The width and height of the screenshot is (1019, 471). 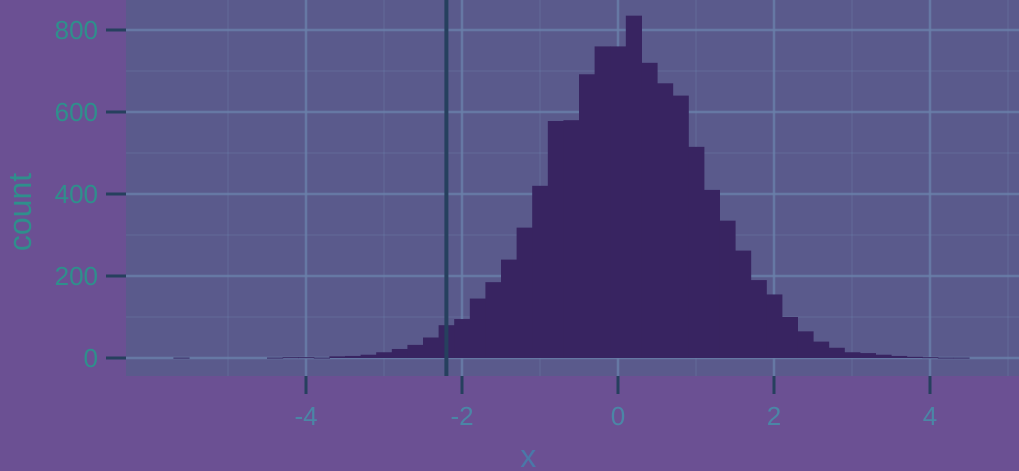 I want to click on x-axis: -4 -2 0 2 4, so click(x=615, y=403).